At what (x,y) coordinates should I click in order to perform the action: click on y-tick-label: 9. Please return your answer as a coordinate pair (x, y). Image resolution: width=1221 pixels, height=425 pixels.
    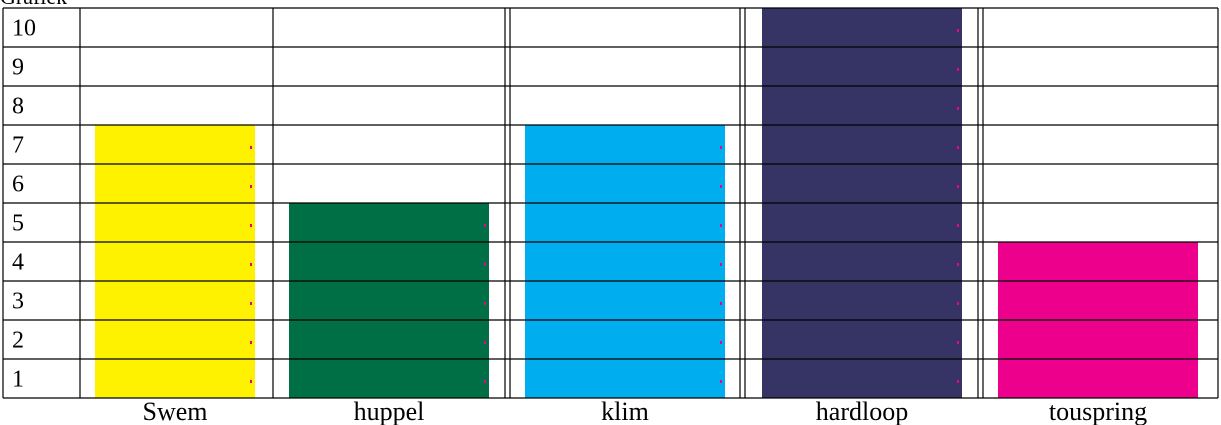
    Looking at the image, I should click on (18, 68).